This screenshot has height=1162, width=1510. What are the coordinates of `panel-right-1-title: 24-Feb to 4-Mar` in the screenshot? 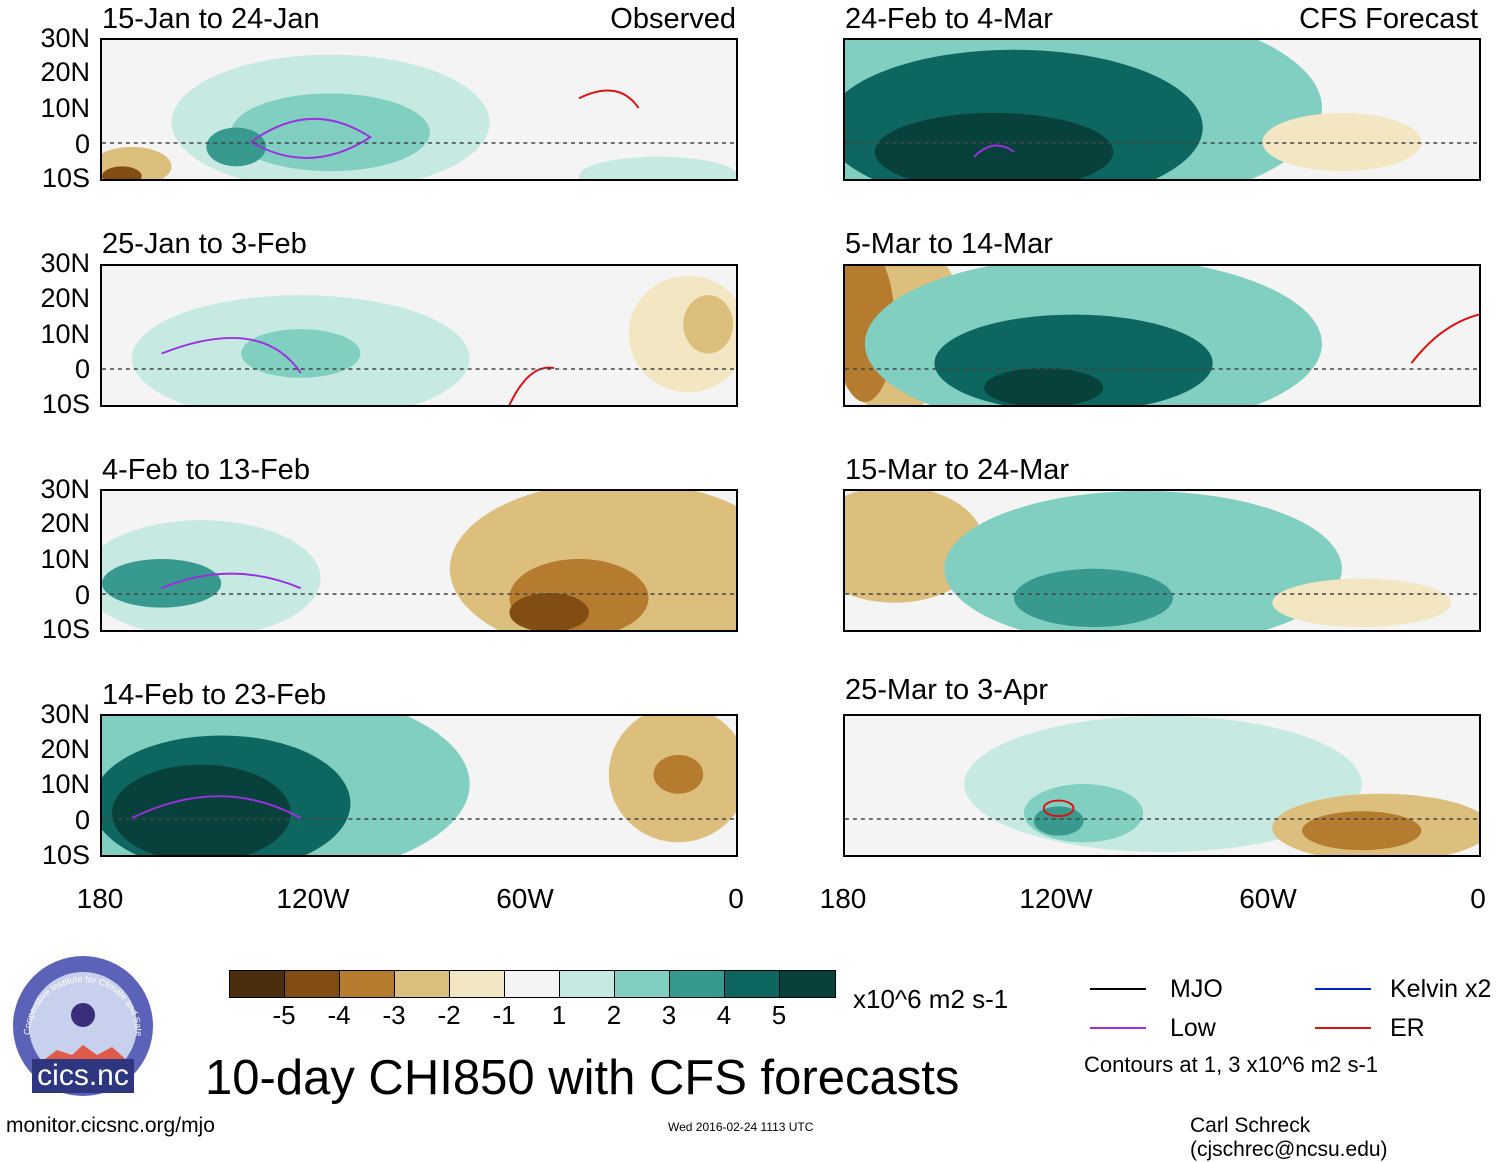 It's located at (949, 19).